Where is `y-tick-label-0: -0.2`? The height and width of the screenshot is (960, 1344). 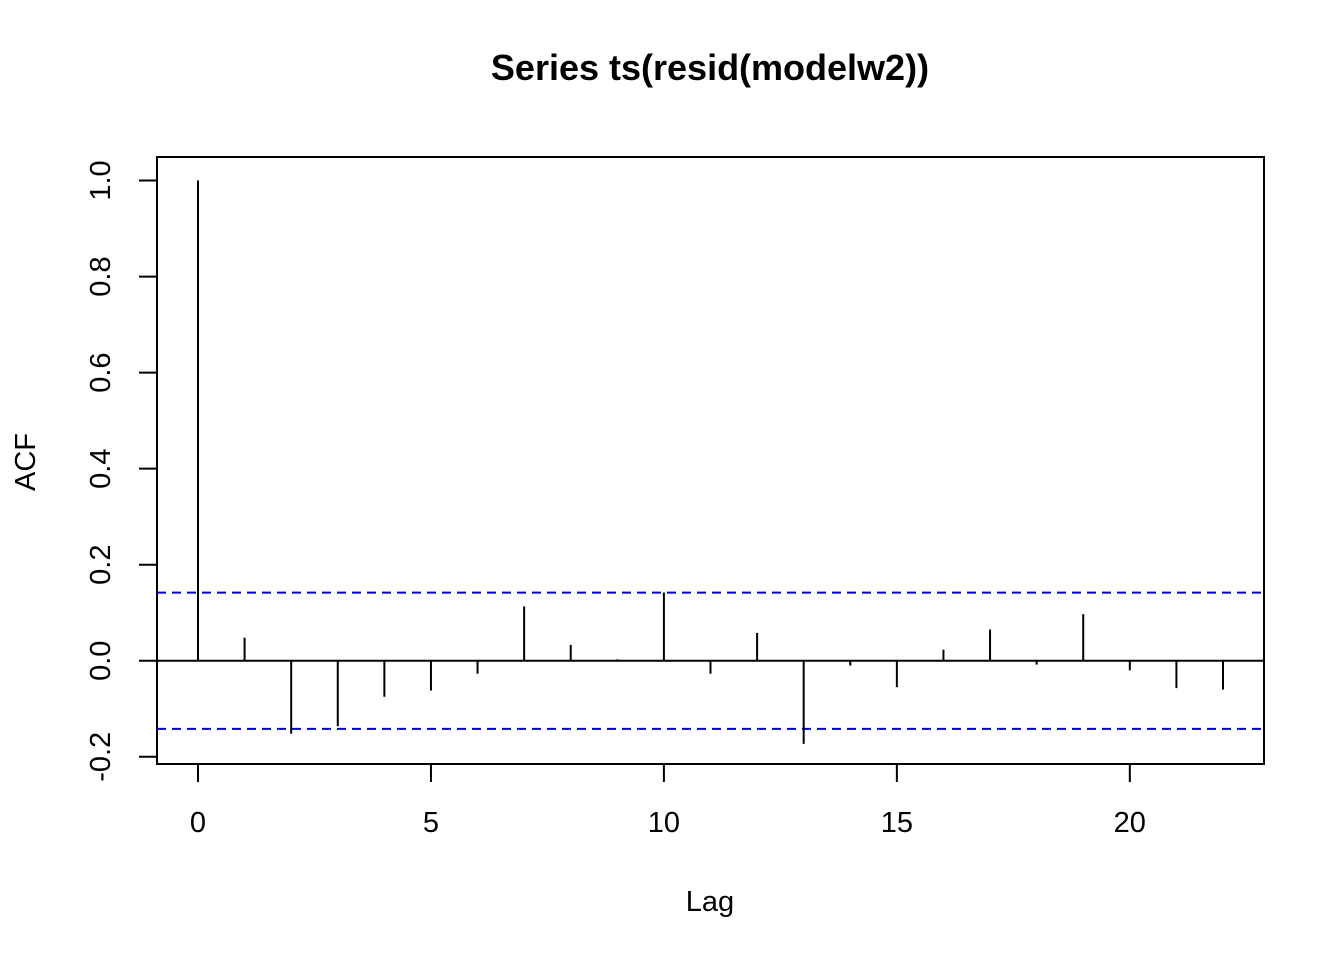
y-tick-label-0: -0.2 is located at coordinates (101, 757).